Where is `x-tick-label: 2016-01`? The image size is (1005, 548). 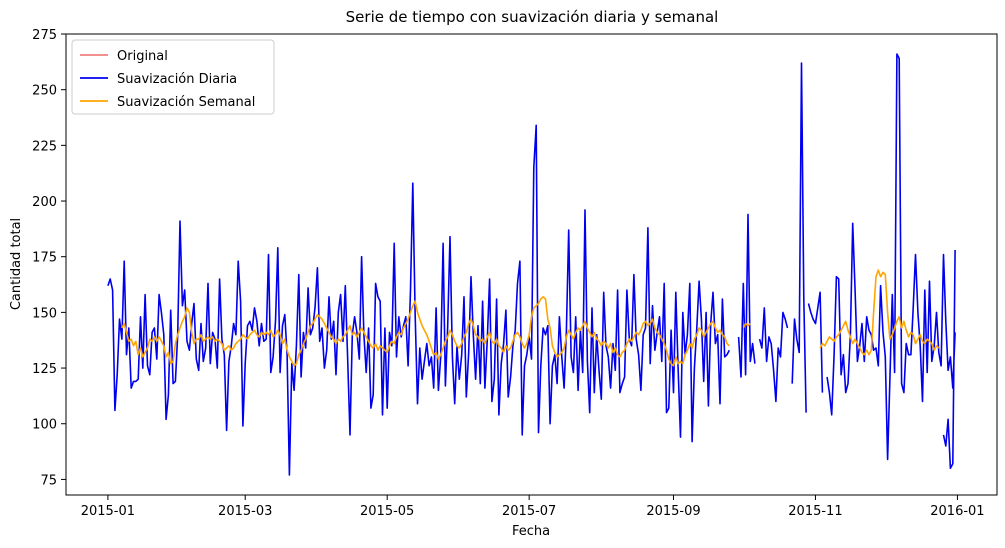
x-tick-label: 2016-01 is located at coordinates (957, 511).